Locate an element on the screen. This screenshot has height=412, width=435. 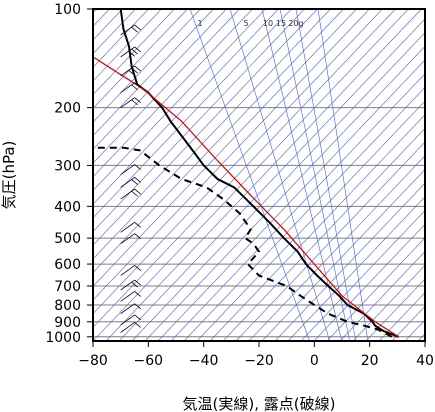
x-tick-label: −20 is located at coordinates (259, 361).